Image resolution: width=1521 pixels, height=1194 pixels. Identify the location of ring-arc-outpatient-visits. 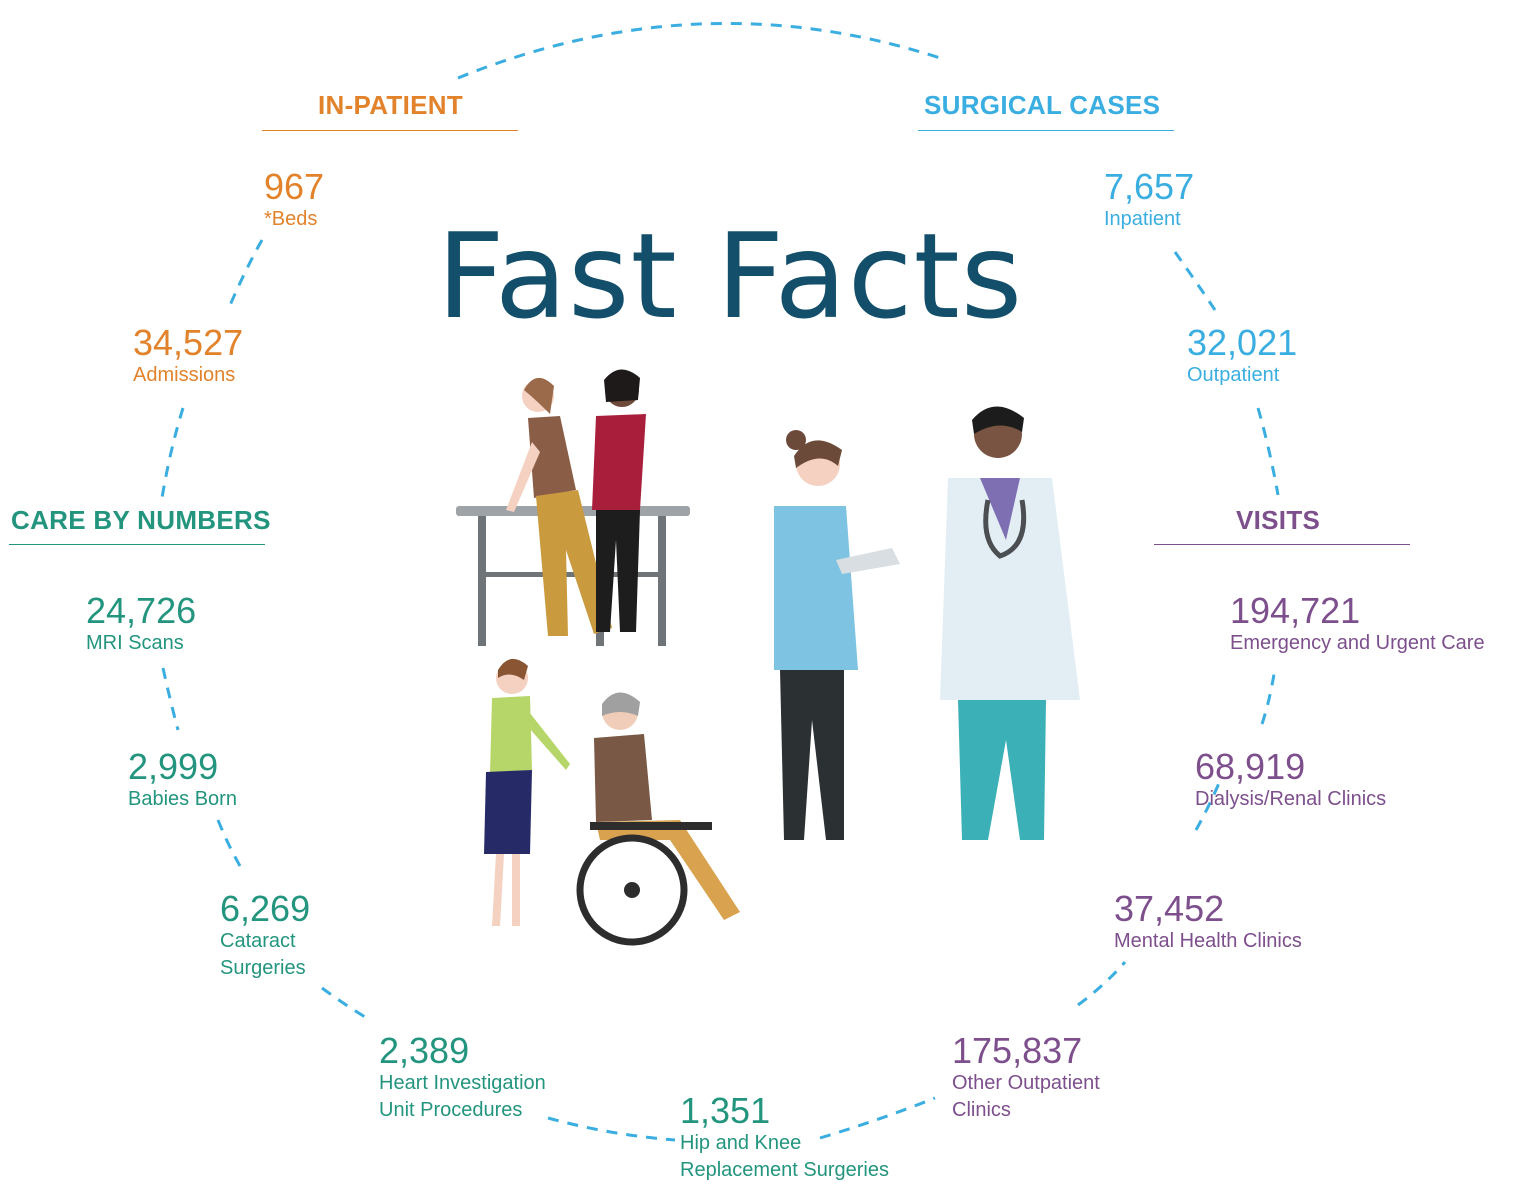
(1268, 451).